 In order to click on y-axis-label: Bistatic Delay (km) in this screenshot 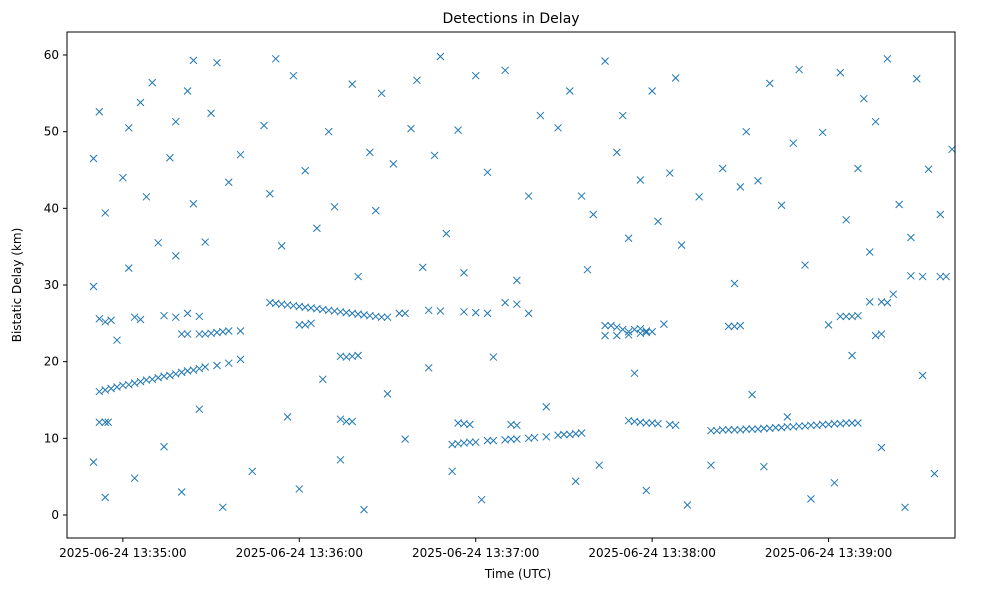, I will do `click(17, 285)`.